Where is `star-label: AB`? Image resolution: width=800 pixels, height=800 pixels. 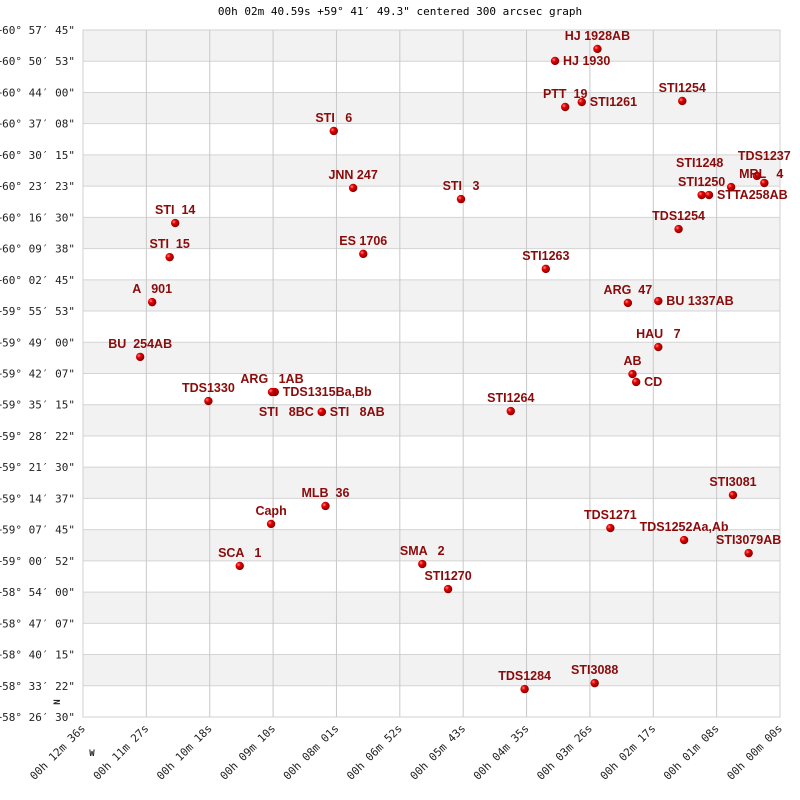
star-label: AB is located at coordinates (632, 361).